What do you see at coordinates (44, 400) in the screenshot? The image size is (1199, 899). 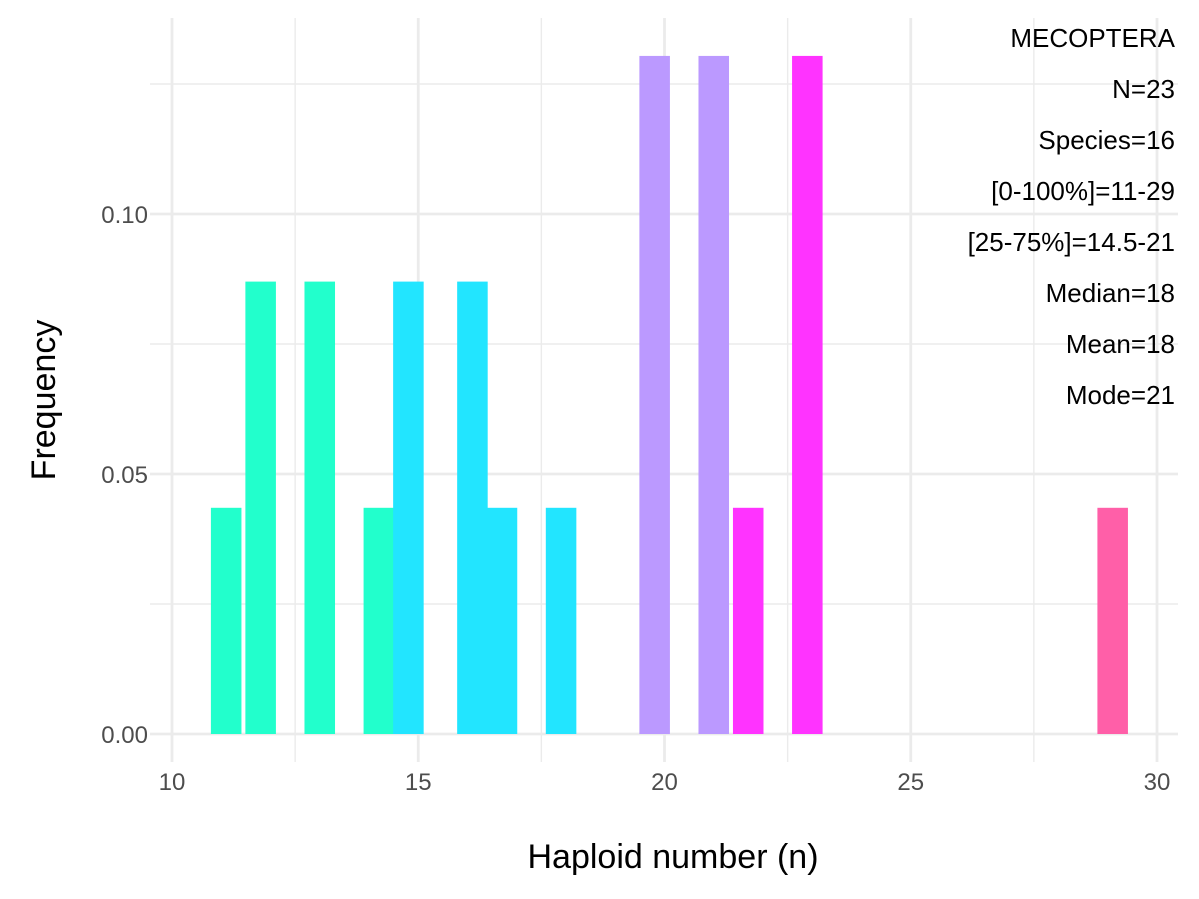 I see `y-axis-title: Frequency` at bounding box center [44, 400].